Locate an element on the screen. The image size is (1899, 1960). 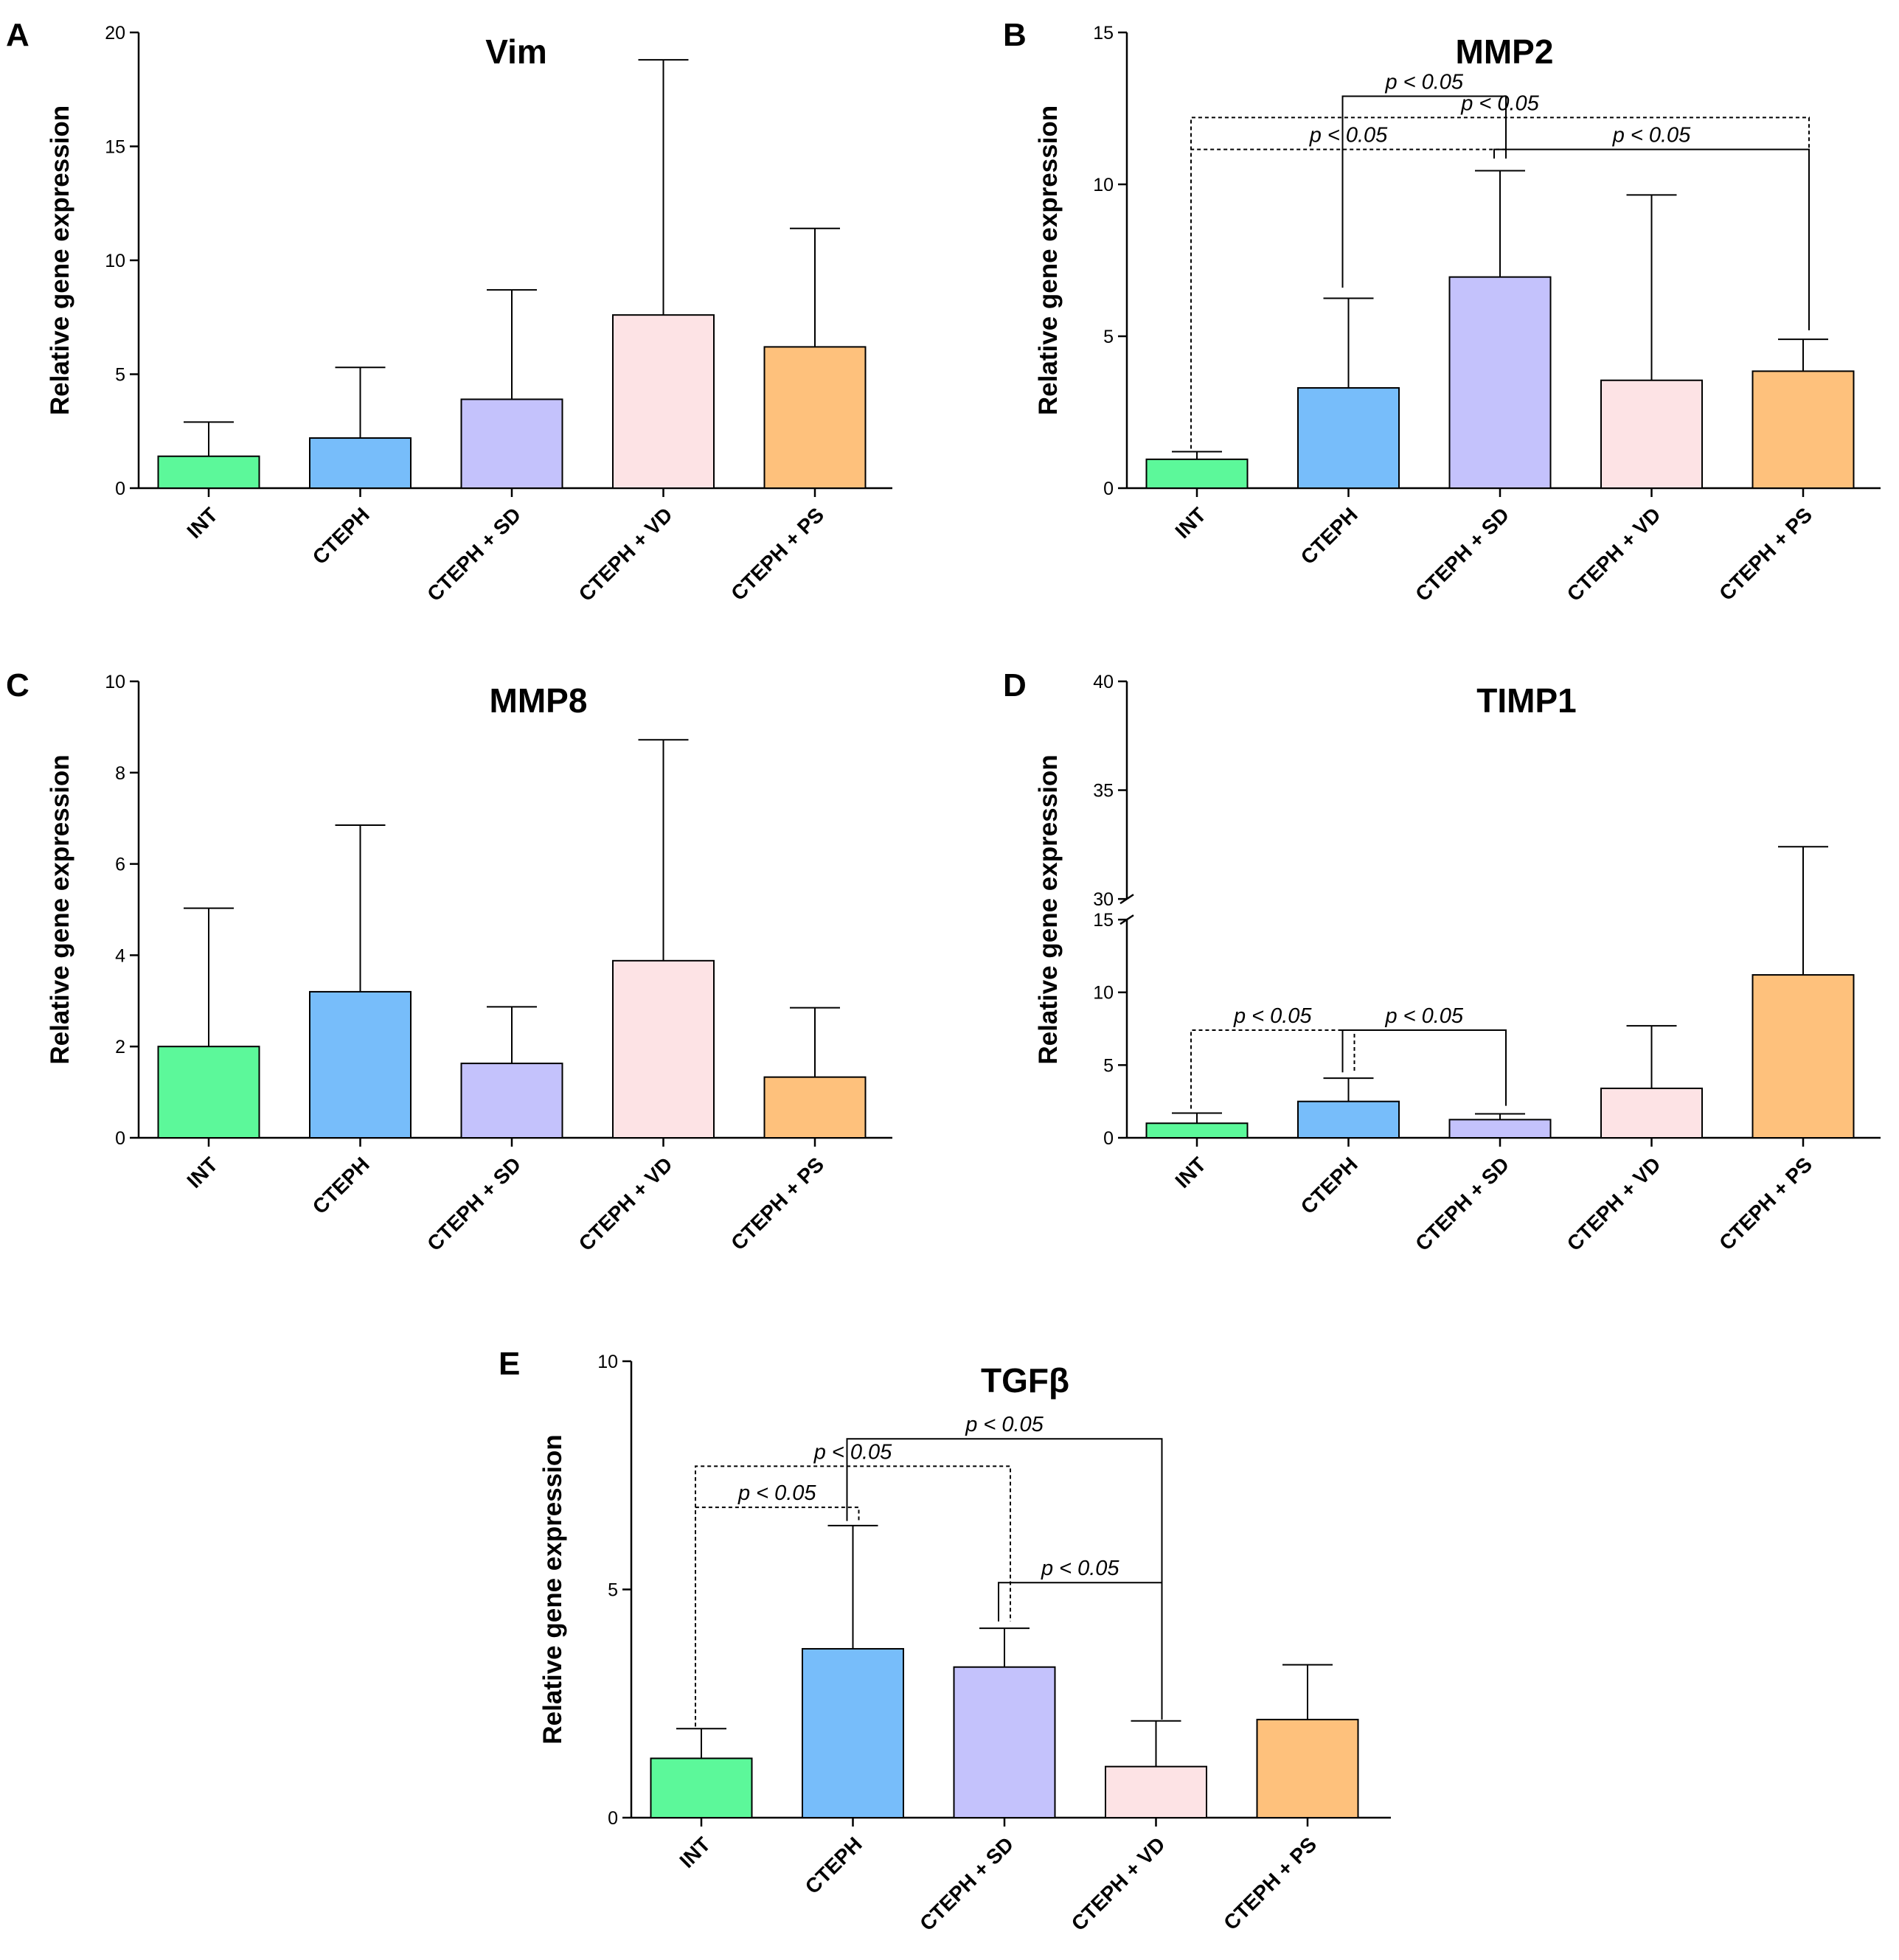
y-tick-label: 2 is located at coordinates (120, 1047).